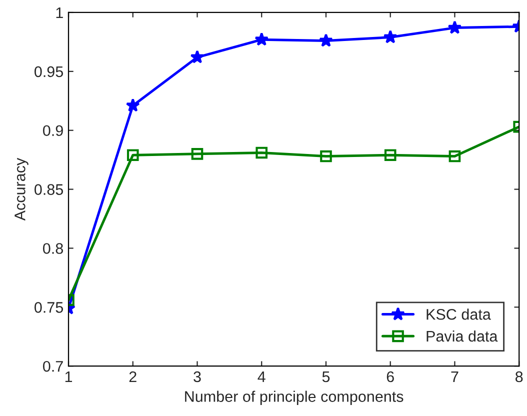  I want to click on x-tick-label: 4, so click(262, 377).